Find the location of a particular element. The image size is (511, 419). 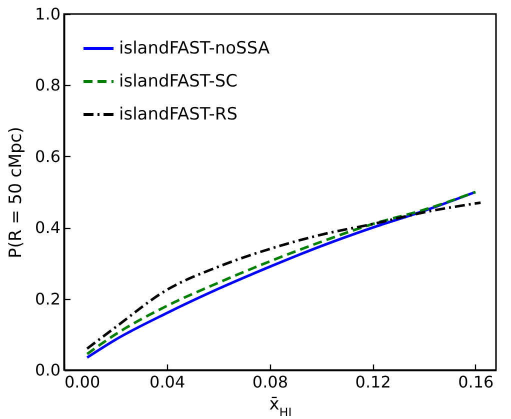

x-tick-label: 0.00 is located at coordinates (82, 382).